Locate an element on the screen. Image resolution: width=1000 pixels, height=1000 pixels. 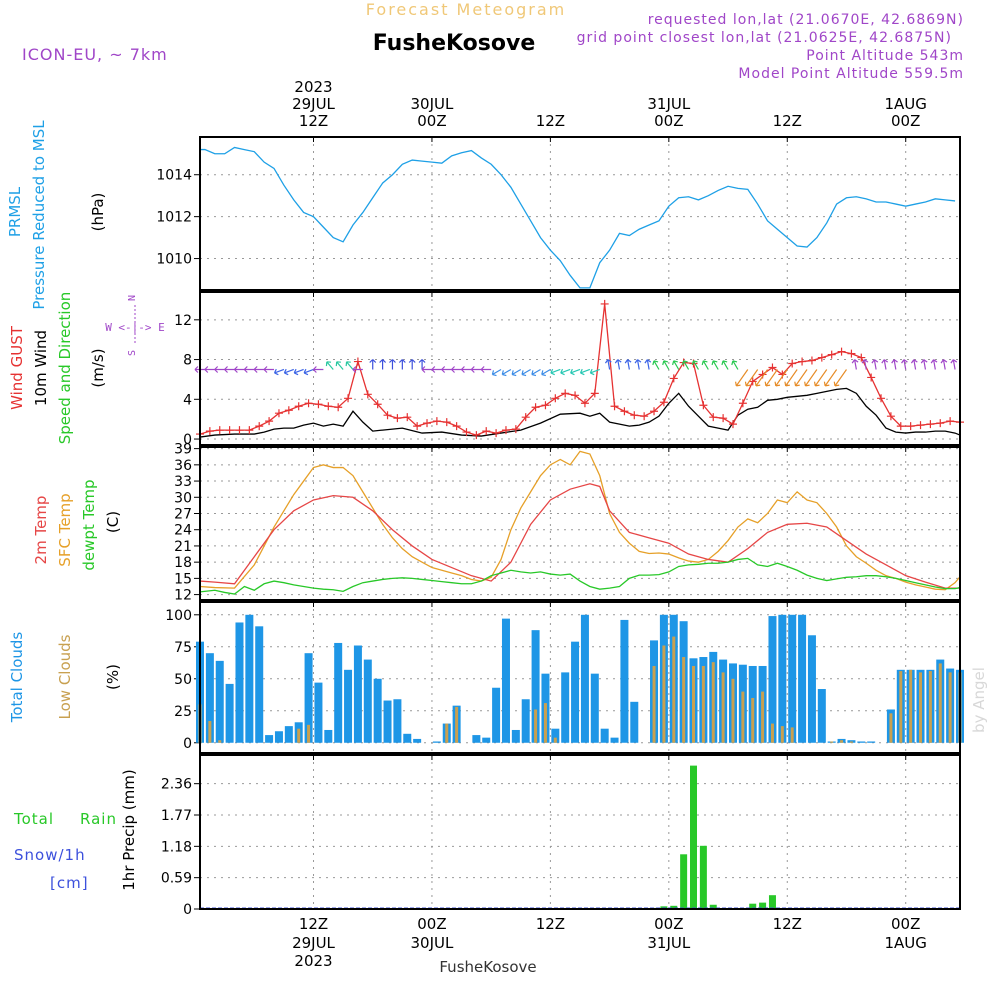
bottom-time-label: 12Z is located at coordinates (313, 924).